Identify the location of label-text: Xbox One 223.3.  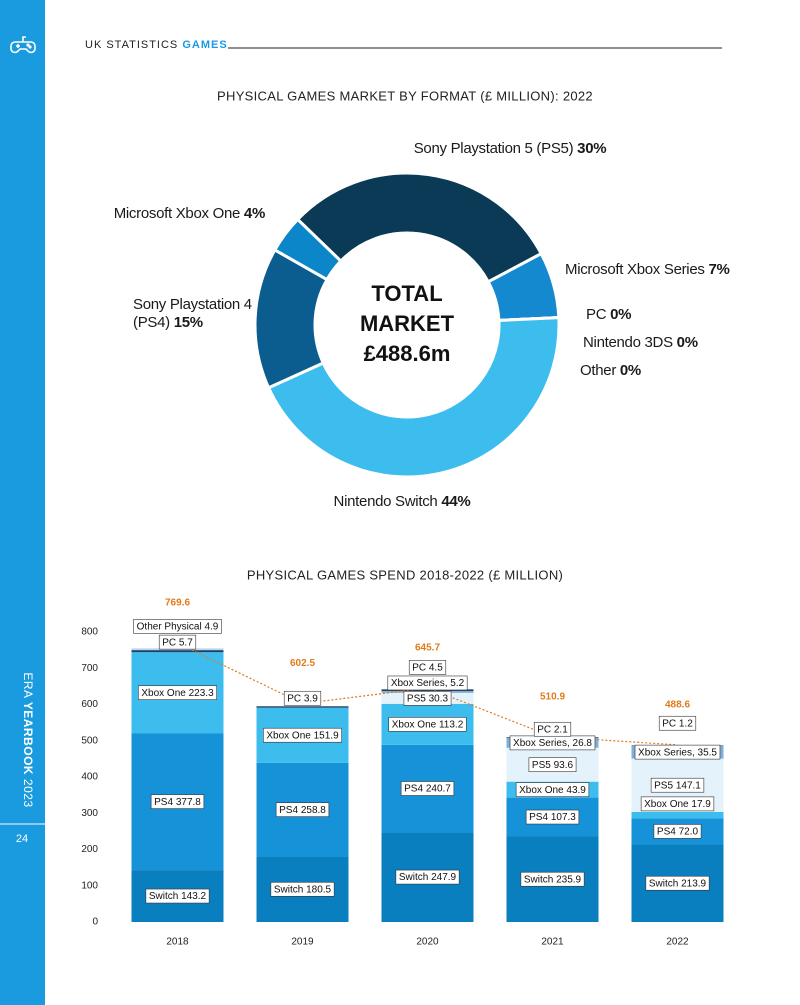
(177, 693).